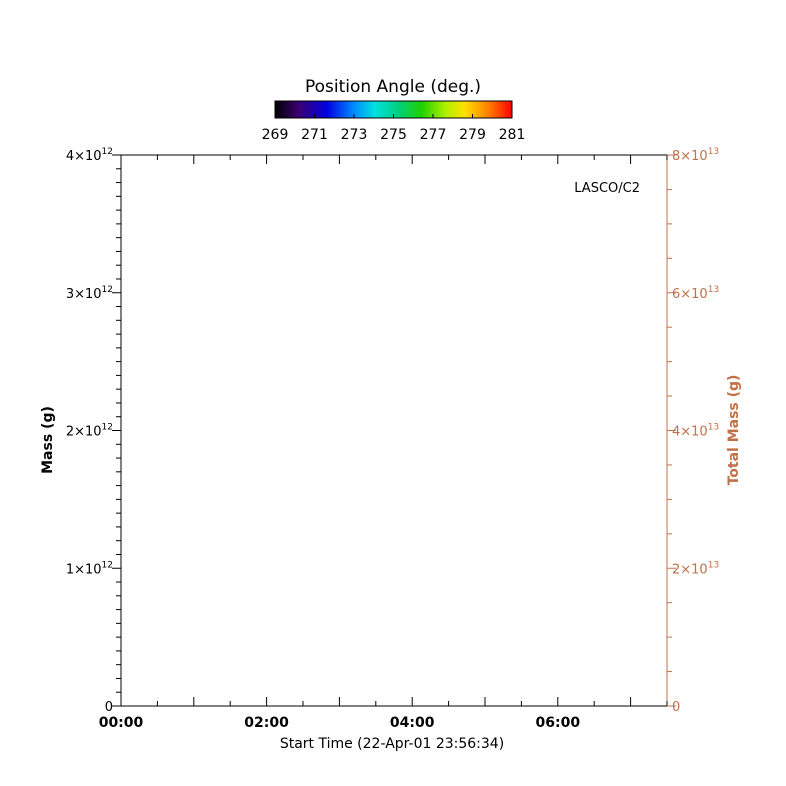  What do you see at coordinates (433, 135) in the screenshot?
I see `colorbar-tick-label: 277` at bounding box center [433, 135].